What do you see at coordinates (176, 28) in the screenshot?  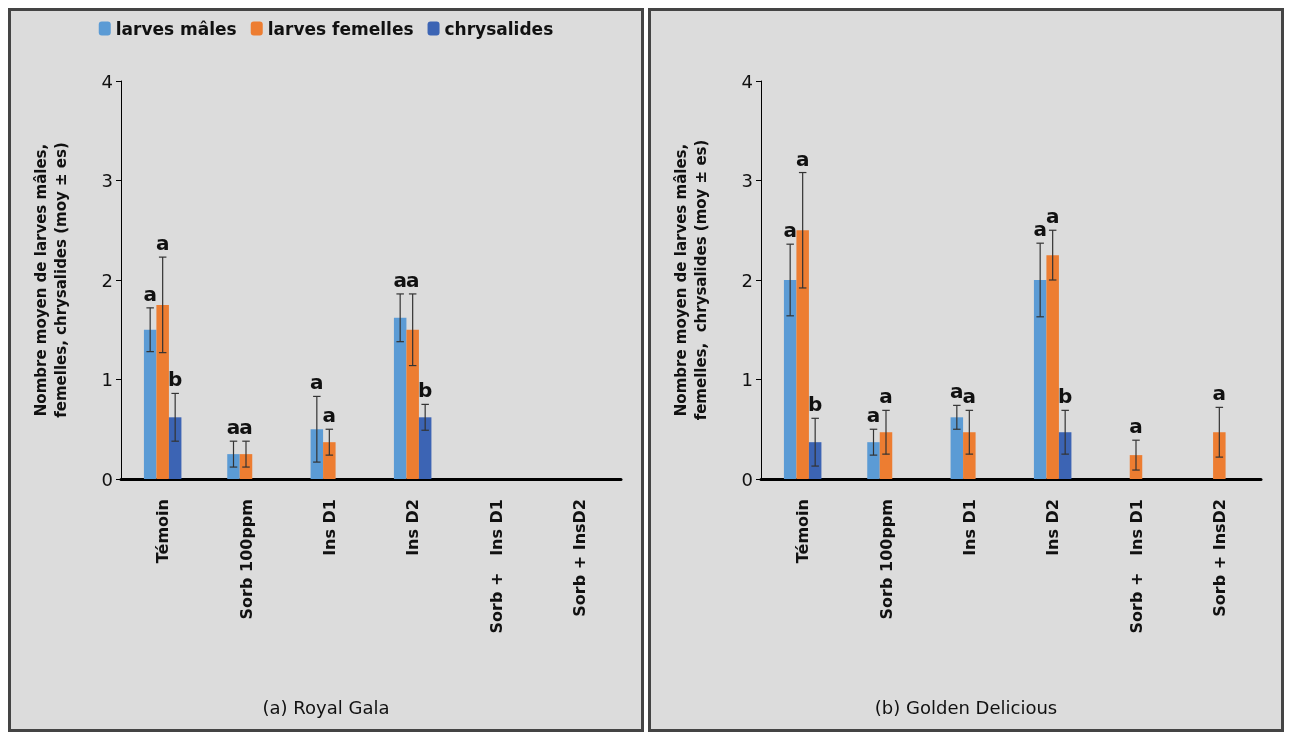 I see `legend-label: larves mâles` at bounding box center [176, 28].